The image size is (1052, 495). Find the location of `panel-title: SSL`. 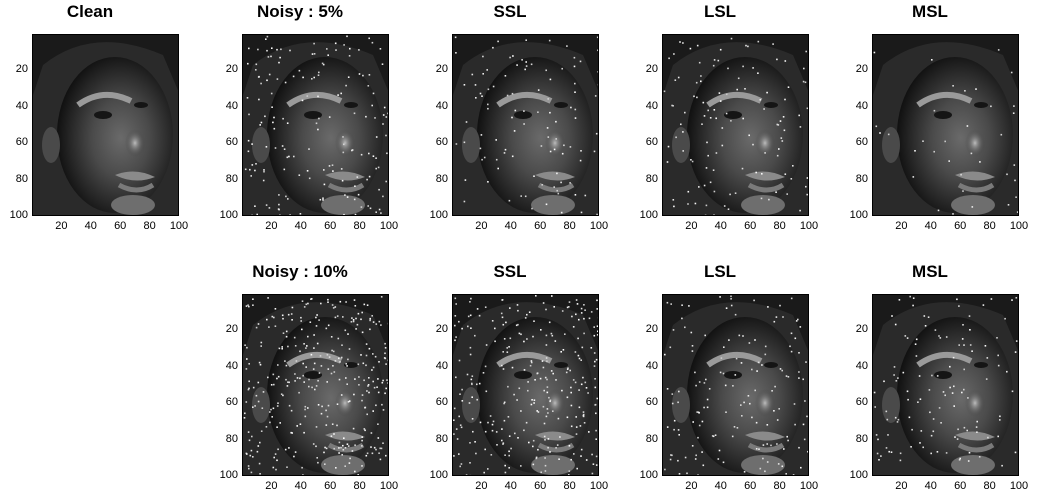

panel-title: SSL is located at coordinates (510, 272).